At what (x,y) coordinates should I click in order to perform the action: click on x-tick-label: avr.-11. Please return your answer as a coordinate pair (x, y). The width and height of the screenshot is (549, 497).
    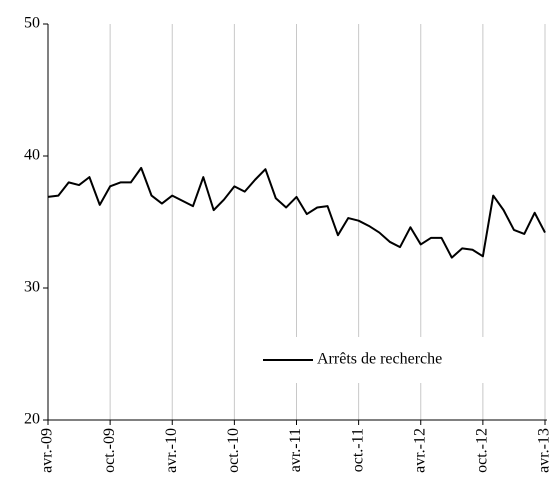
    Looking at the image, I should click on (295, 450).